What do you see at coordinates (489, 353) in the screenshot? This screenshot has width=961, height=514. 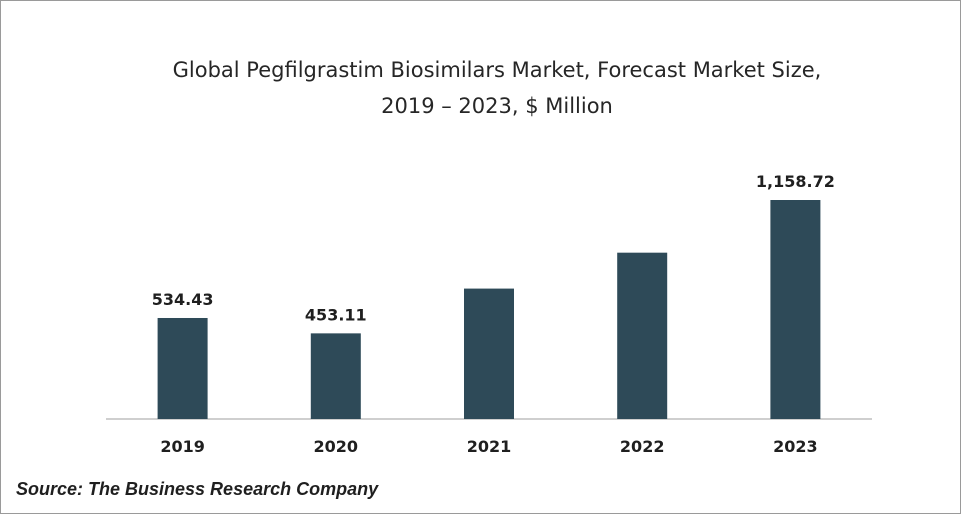 I see `bar-2021` at bounding box center [489, 353].